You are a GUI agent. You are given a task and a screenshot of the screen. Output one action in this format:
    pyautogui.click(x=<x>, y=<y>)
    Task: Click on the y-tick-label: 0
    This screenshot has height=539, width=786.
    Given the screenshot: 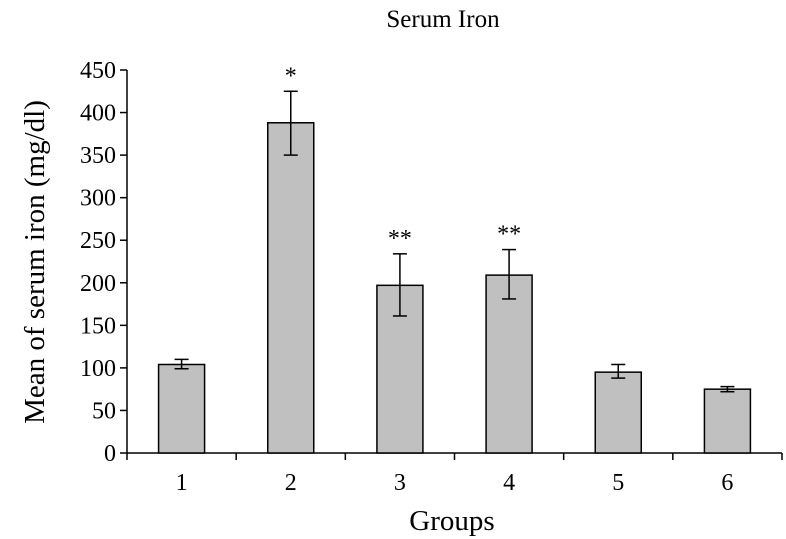 What is the action you would take?
    pyautogui.click(x=110, y=454)
    